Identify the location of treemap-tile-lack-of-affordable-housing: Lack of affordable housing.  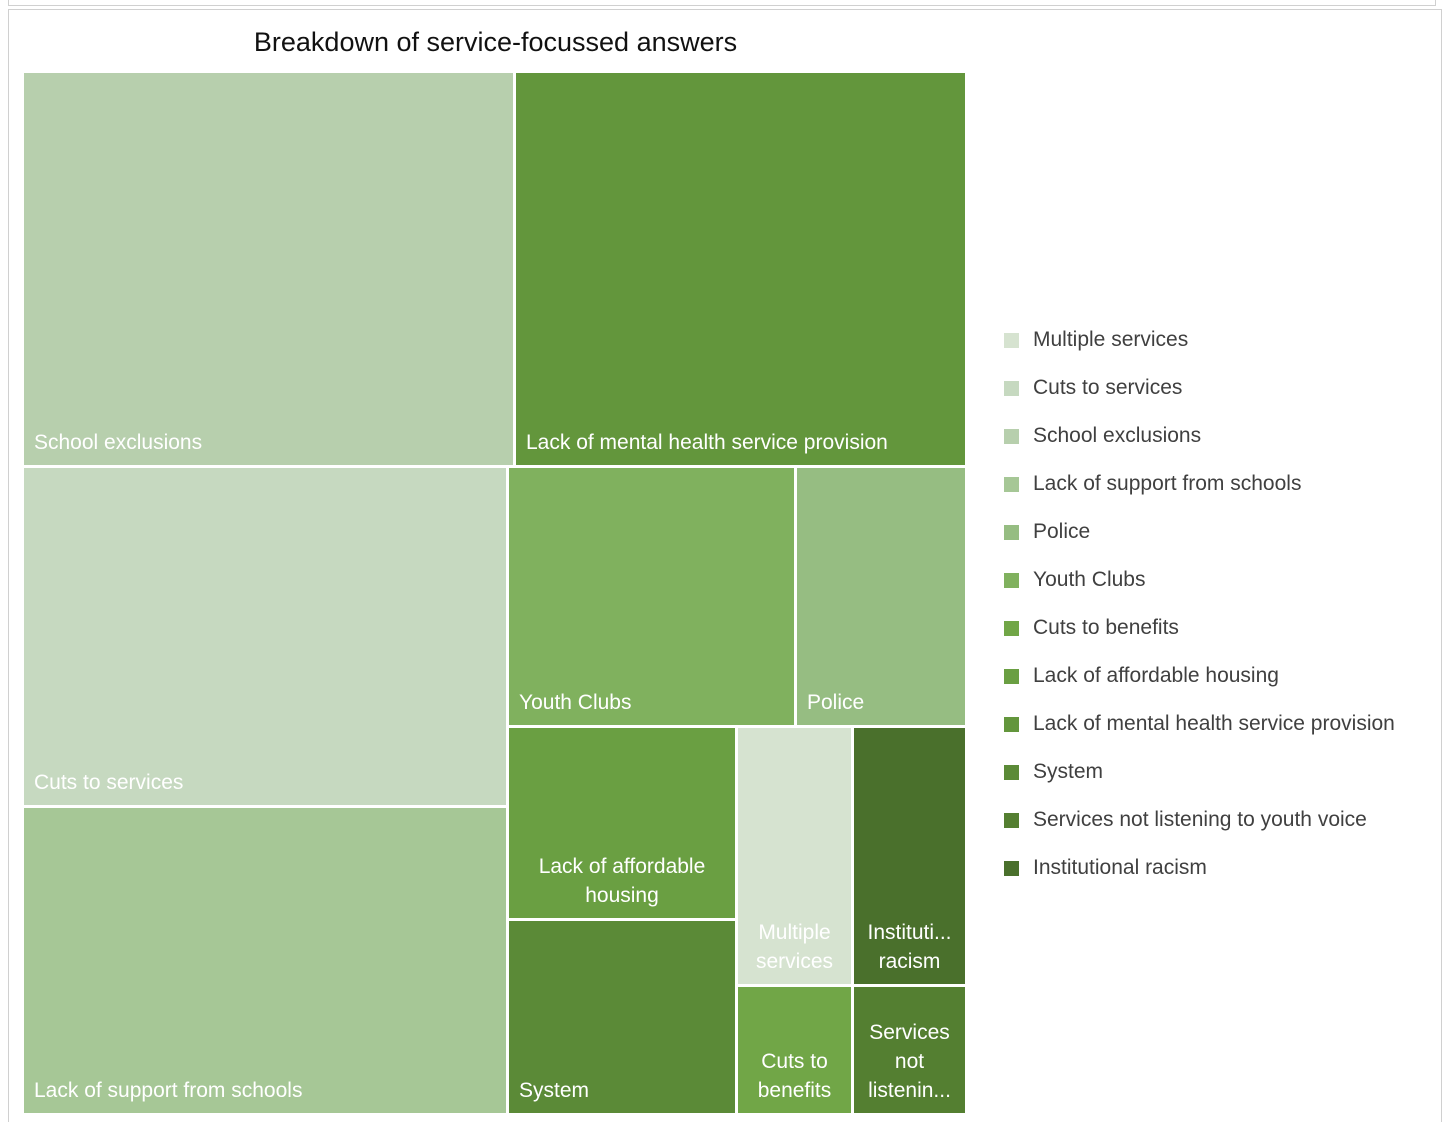
(623, 824).